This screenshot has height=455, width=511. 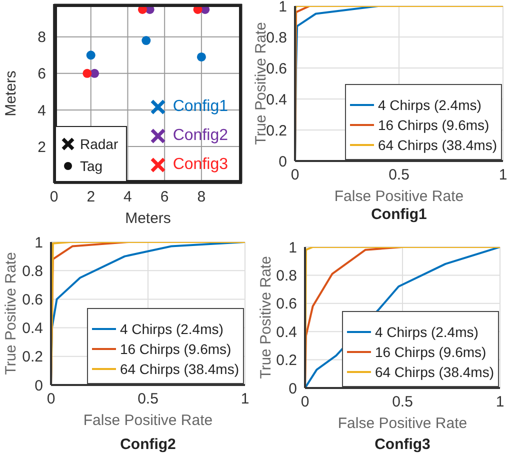 What do you see at coordinates (42, 74) in the screenshot?
I see `y-tick-label: 6` at bounding box center [42, 74].